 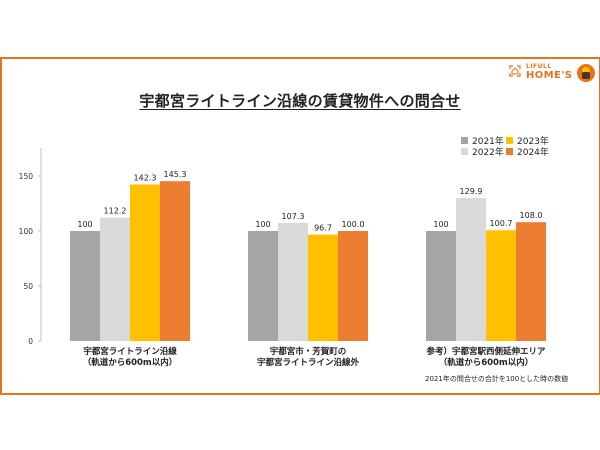 I want to click on legend-swatch-2022, so click(x=464, y=151).